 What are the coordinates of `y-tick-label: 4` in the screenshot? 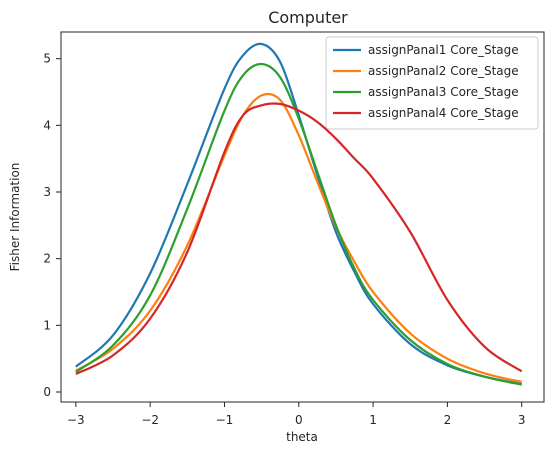 It's located at (47, 125).